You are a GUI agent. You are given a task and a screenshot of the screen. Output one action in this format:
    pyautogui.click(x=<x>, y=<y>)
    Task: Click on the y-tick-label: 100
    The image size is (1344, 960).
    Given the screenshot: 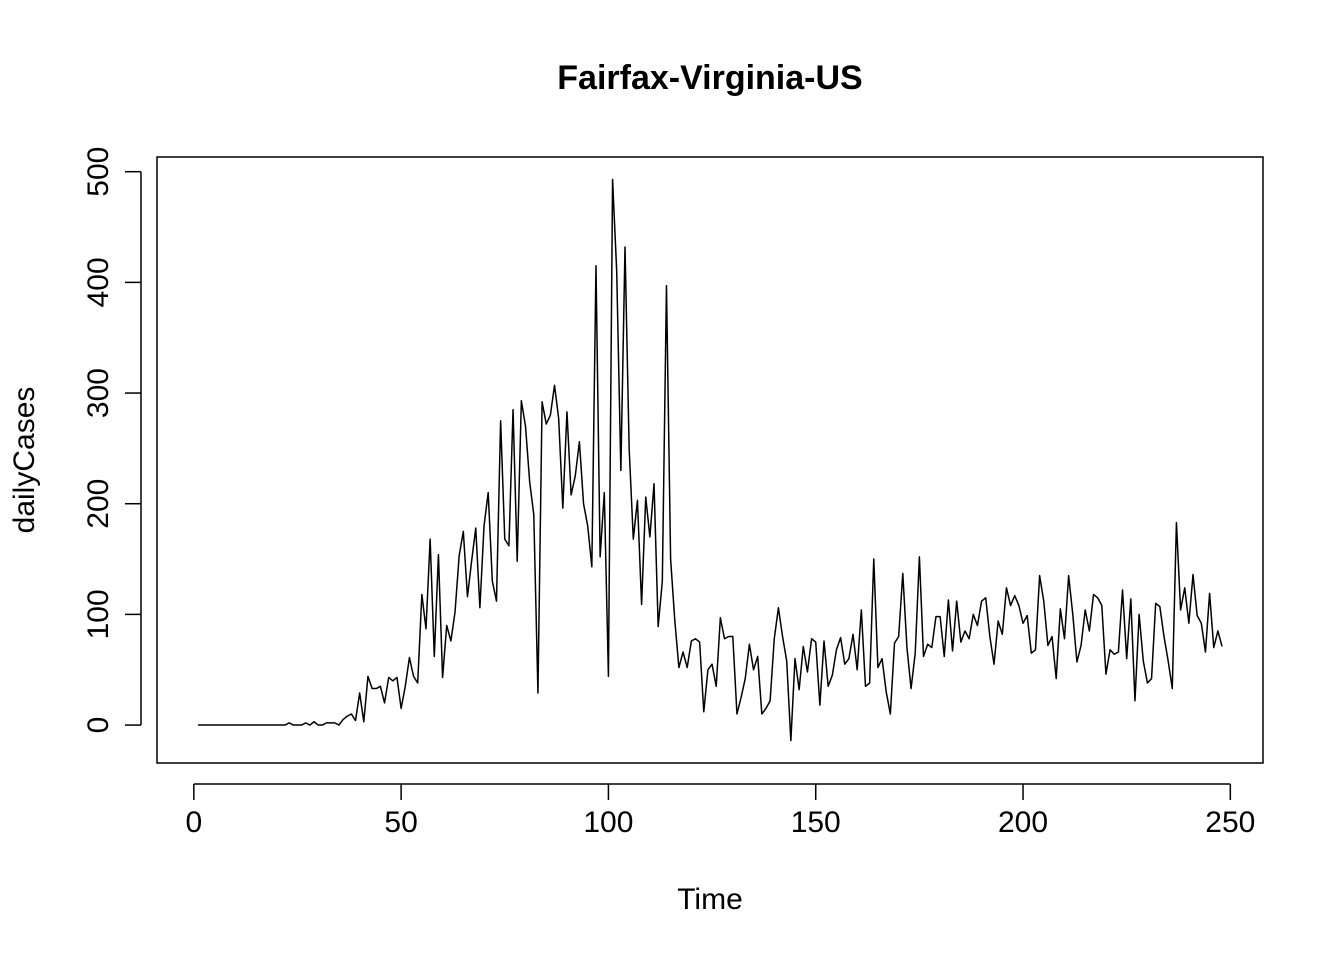 What is the action you would take?
    pyautogui.click(x=98, y=614)
    